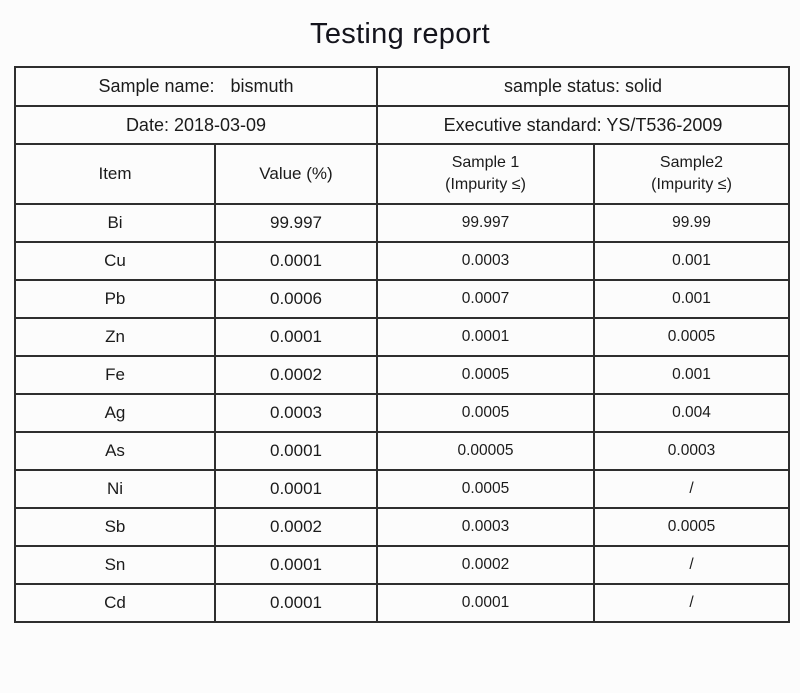 Image resolution: width=800 pixels, height=693 pixels. I want to click on page-title: Testing report, so click(400, 34).